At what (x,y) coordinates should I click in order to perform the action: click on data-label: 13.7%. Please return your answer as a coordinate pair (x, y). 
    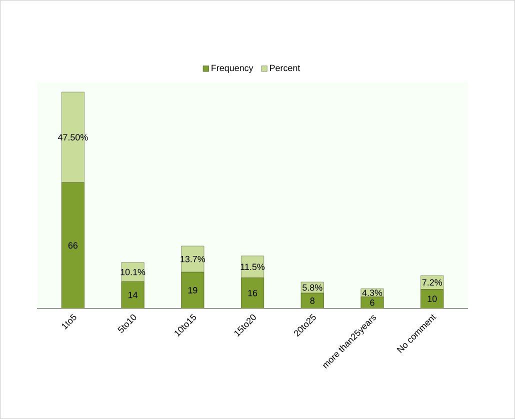
    Looking at the image, I should click on (193, 259).